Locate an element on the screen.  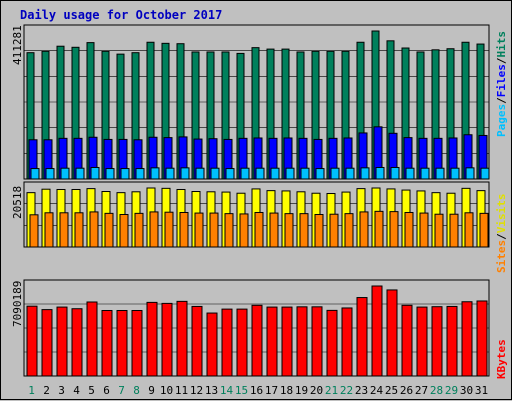
day-label: 5 is located at coordinates (91, 390).